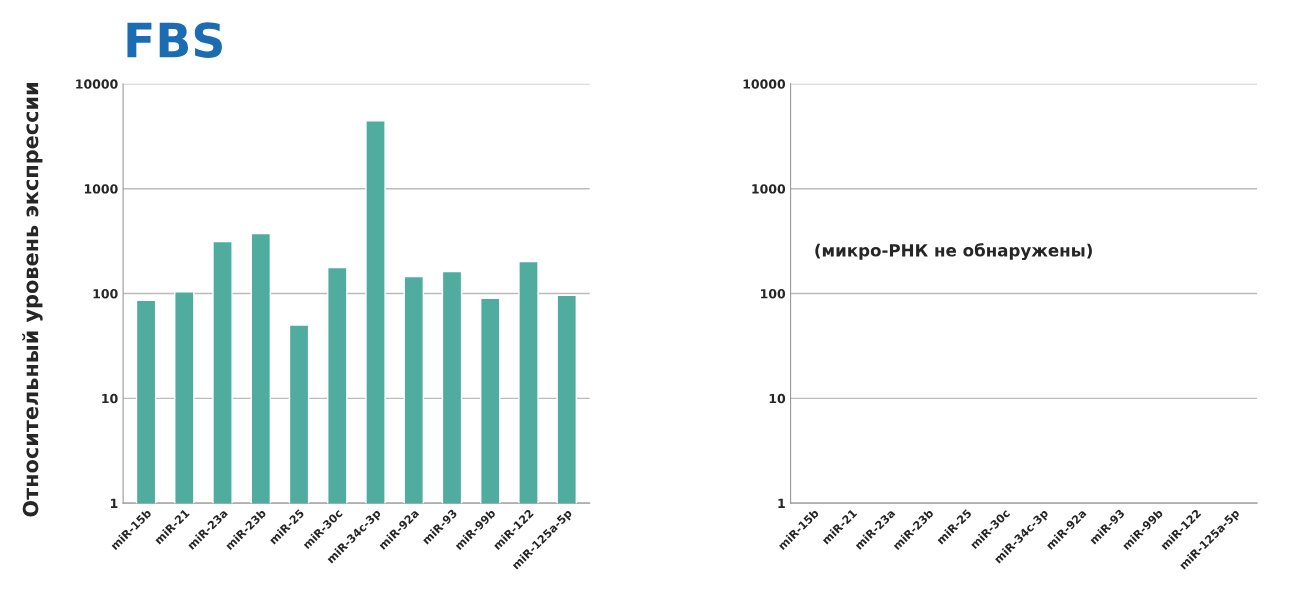 The image size is (1296, 599). Describe the element at coordinates (953, 251) in the screenshot. I see `annotation: (микро-РНК не обнаружены)` at that location.